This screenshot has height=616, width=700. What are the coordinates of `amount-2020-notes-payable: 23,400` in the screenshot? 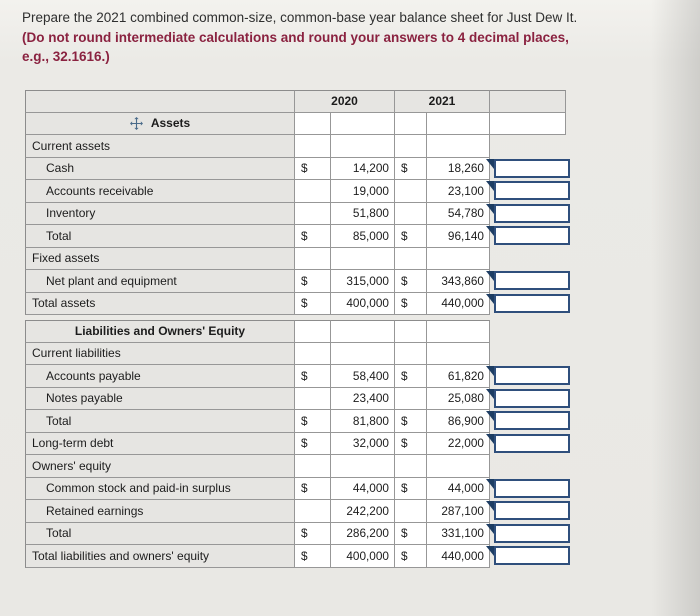 It's located at (363, 398).